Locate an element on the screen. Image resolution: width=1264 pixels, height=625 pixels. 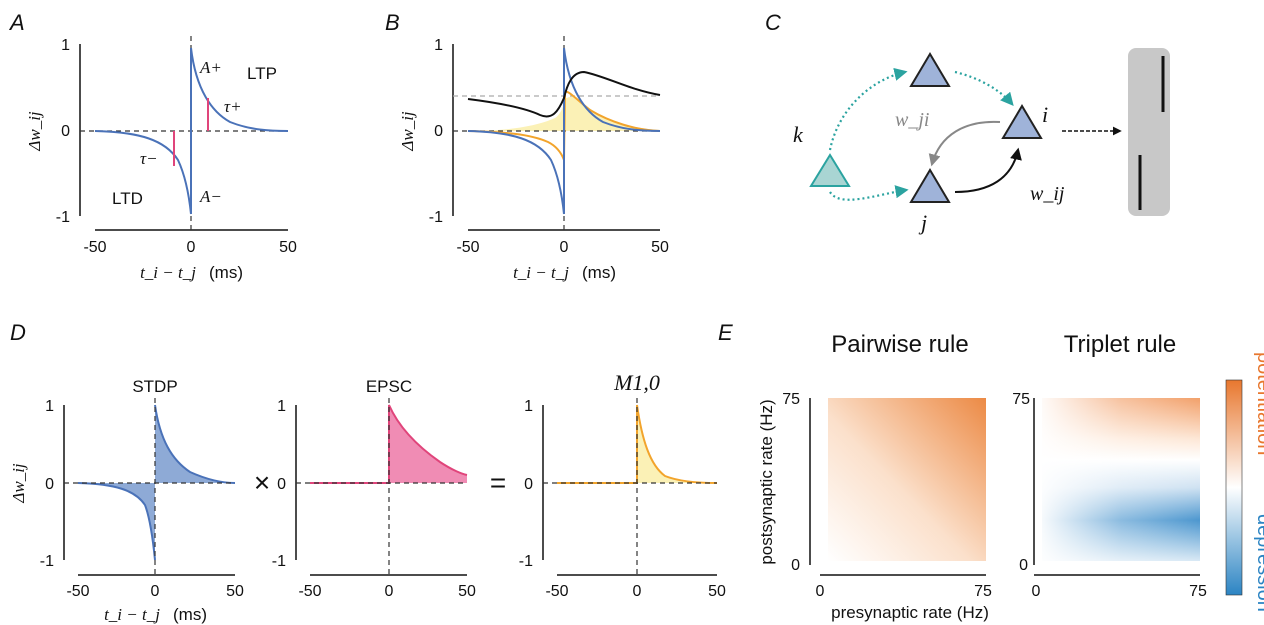
colorbar is located at coordinates (1234, 487).